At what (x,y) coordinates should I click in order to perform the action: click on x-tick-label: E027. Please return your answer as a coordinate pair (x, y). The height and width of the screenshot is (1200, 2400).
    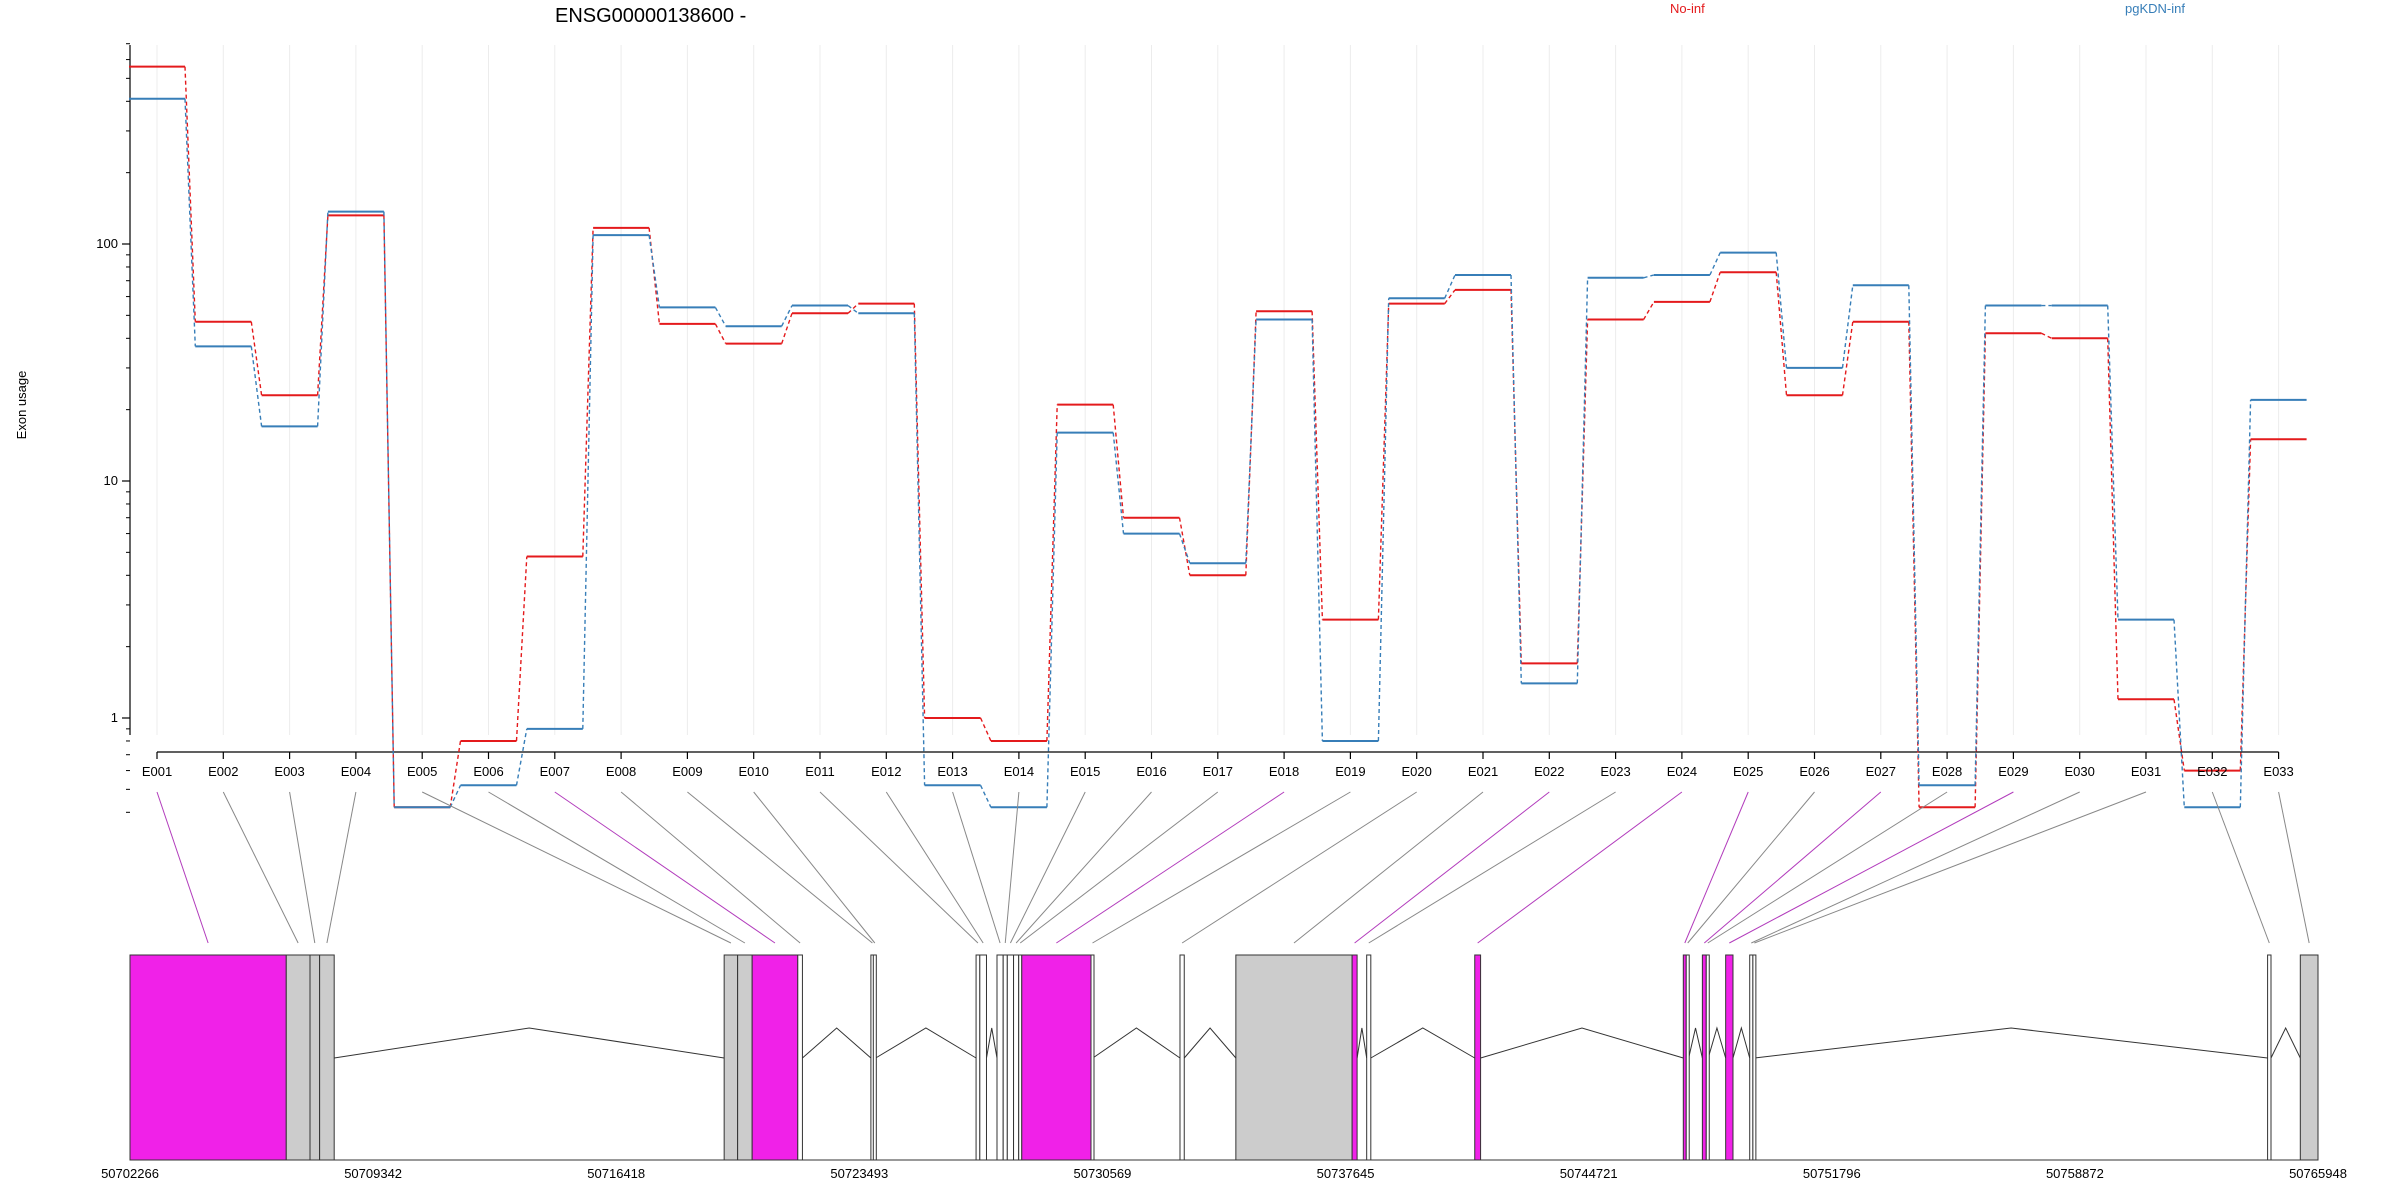
    Looking at the image, I should click on (1881, 771).